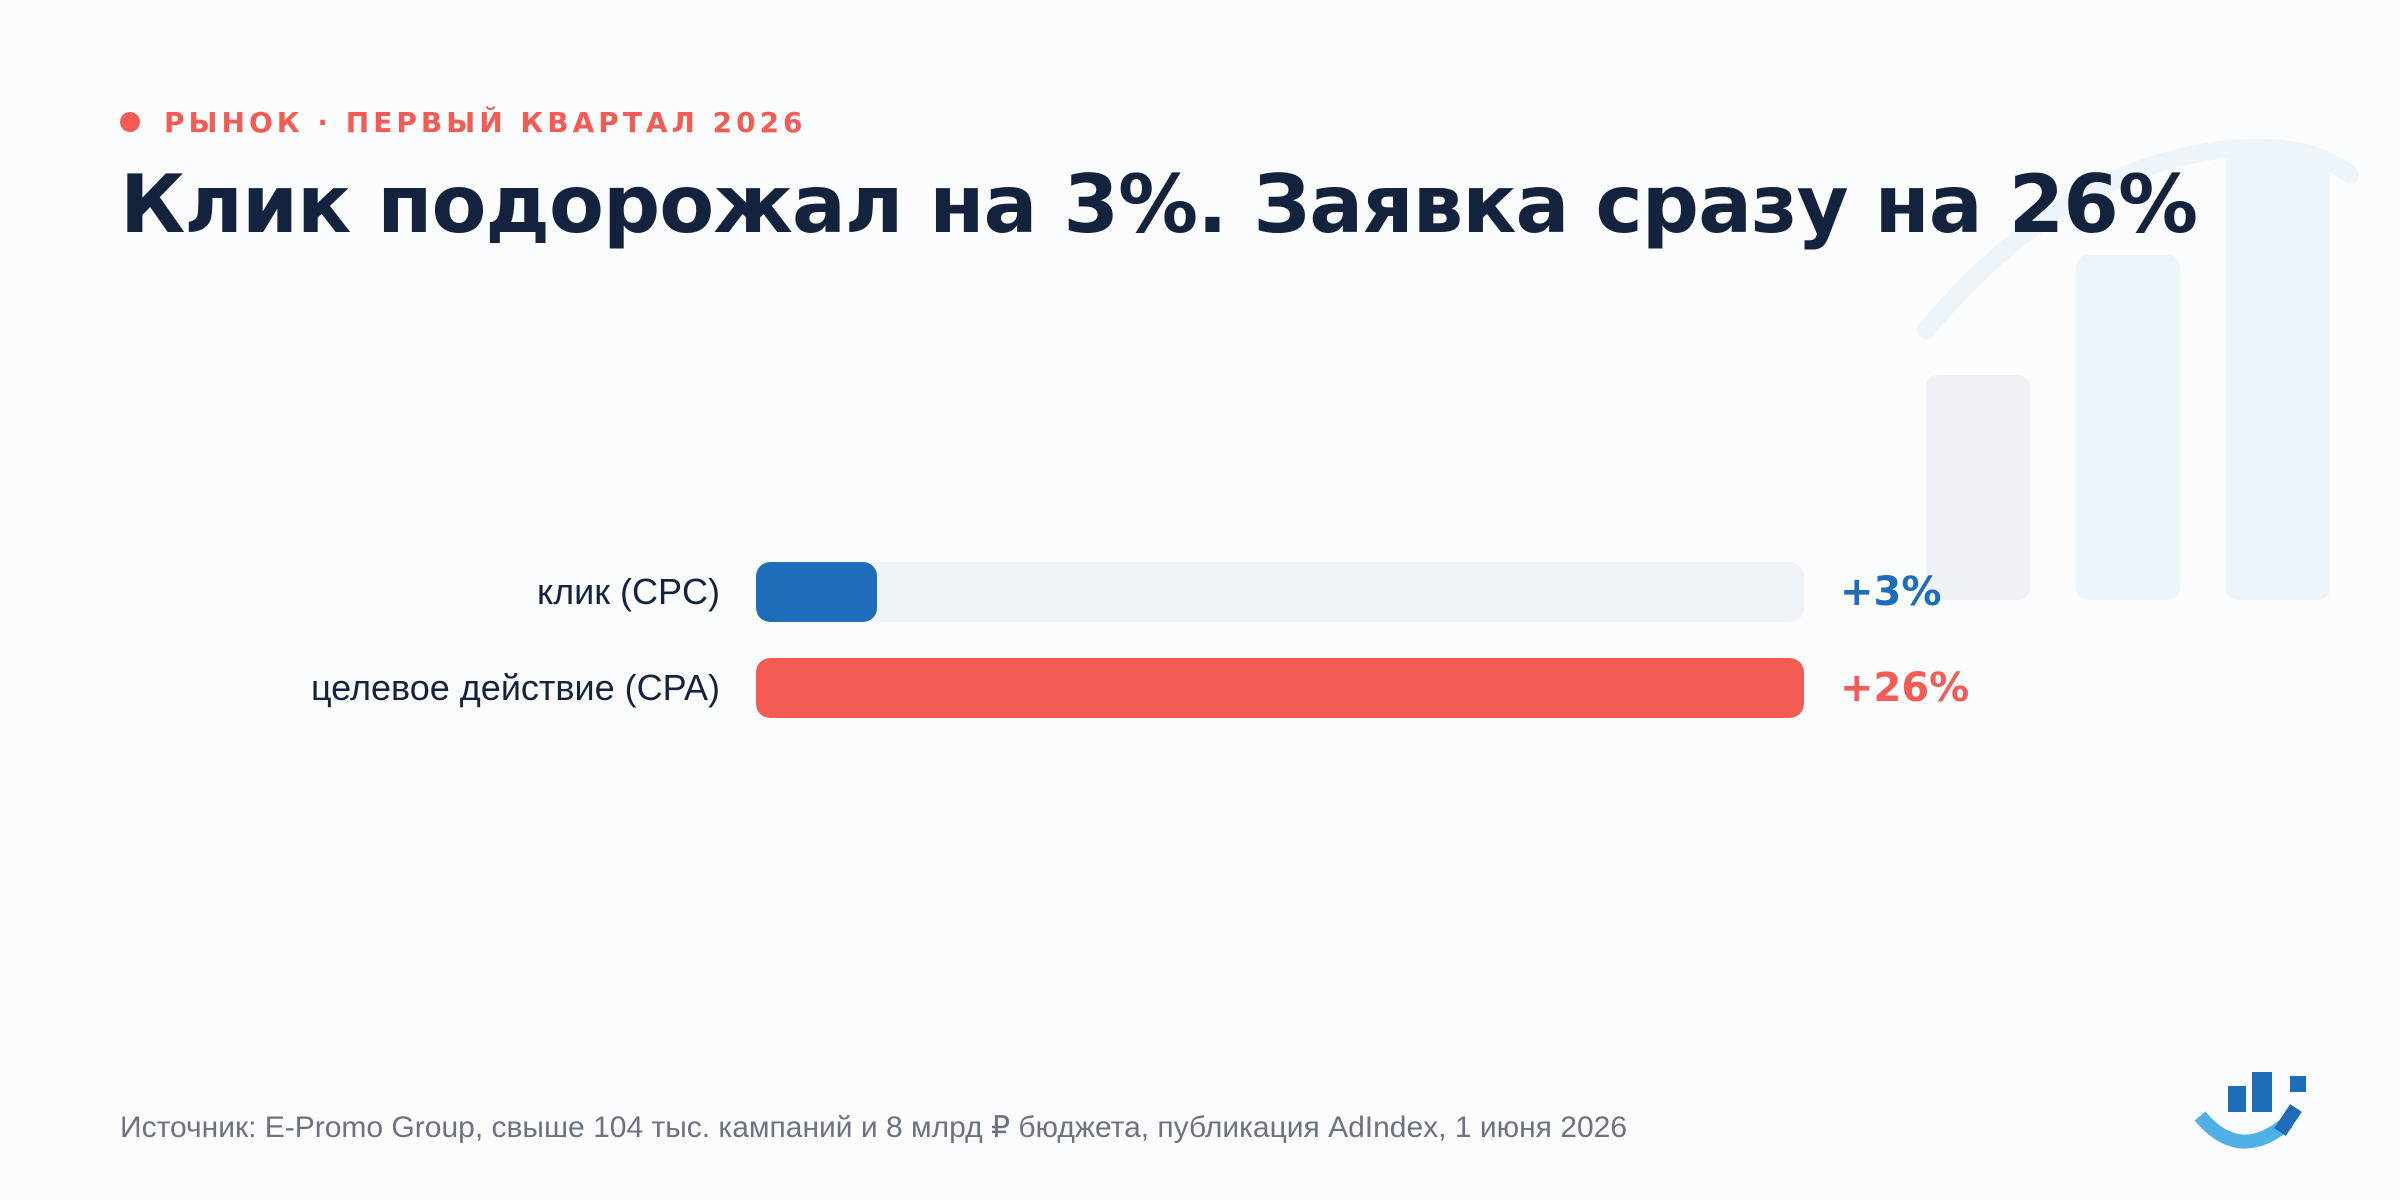  I want to click on eyebrow: РЫНОК · ПЕРВЫЙ КВАРТАЛ 2026, so click(463, 122).